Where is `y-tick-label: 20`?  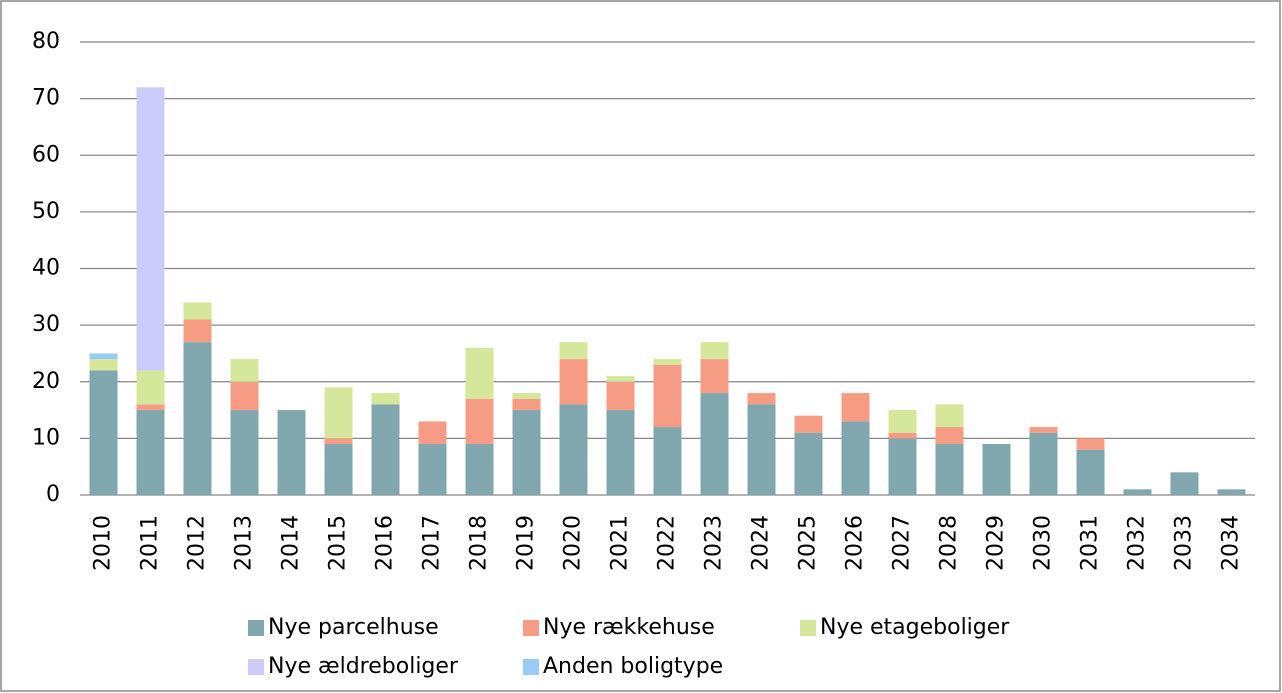
y-tick-label: 20 is located at coordinates (46, 381).